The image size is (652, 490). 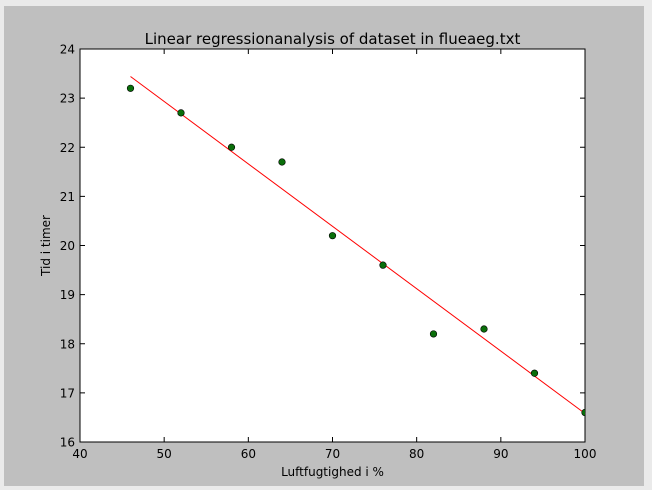 What do you see at coordinates (585, 454) in the screenshot?
I see `x-tick-label: 100` at bounding box center [585, 454].